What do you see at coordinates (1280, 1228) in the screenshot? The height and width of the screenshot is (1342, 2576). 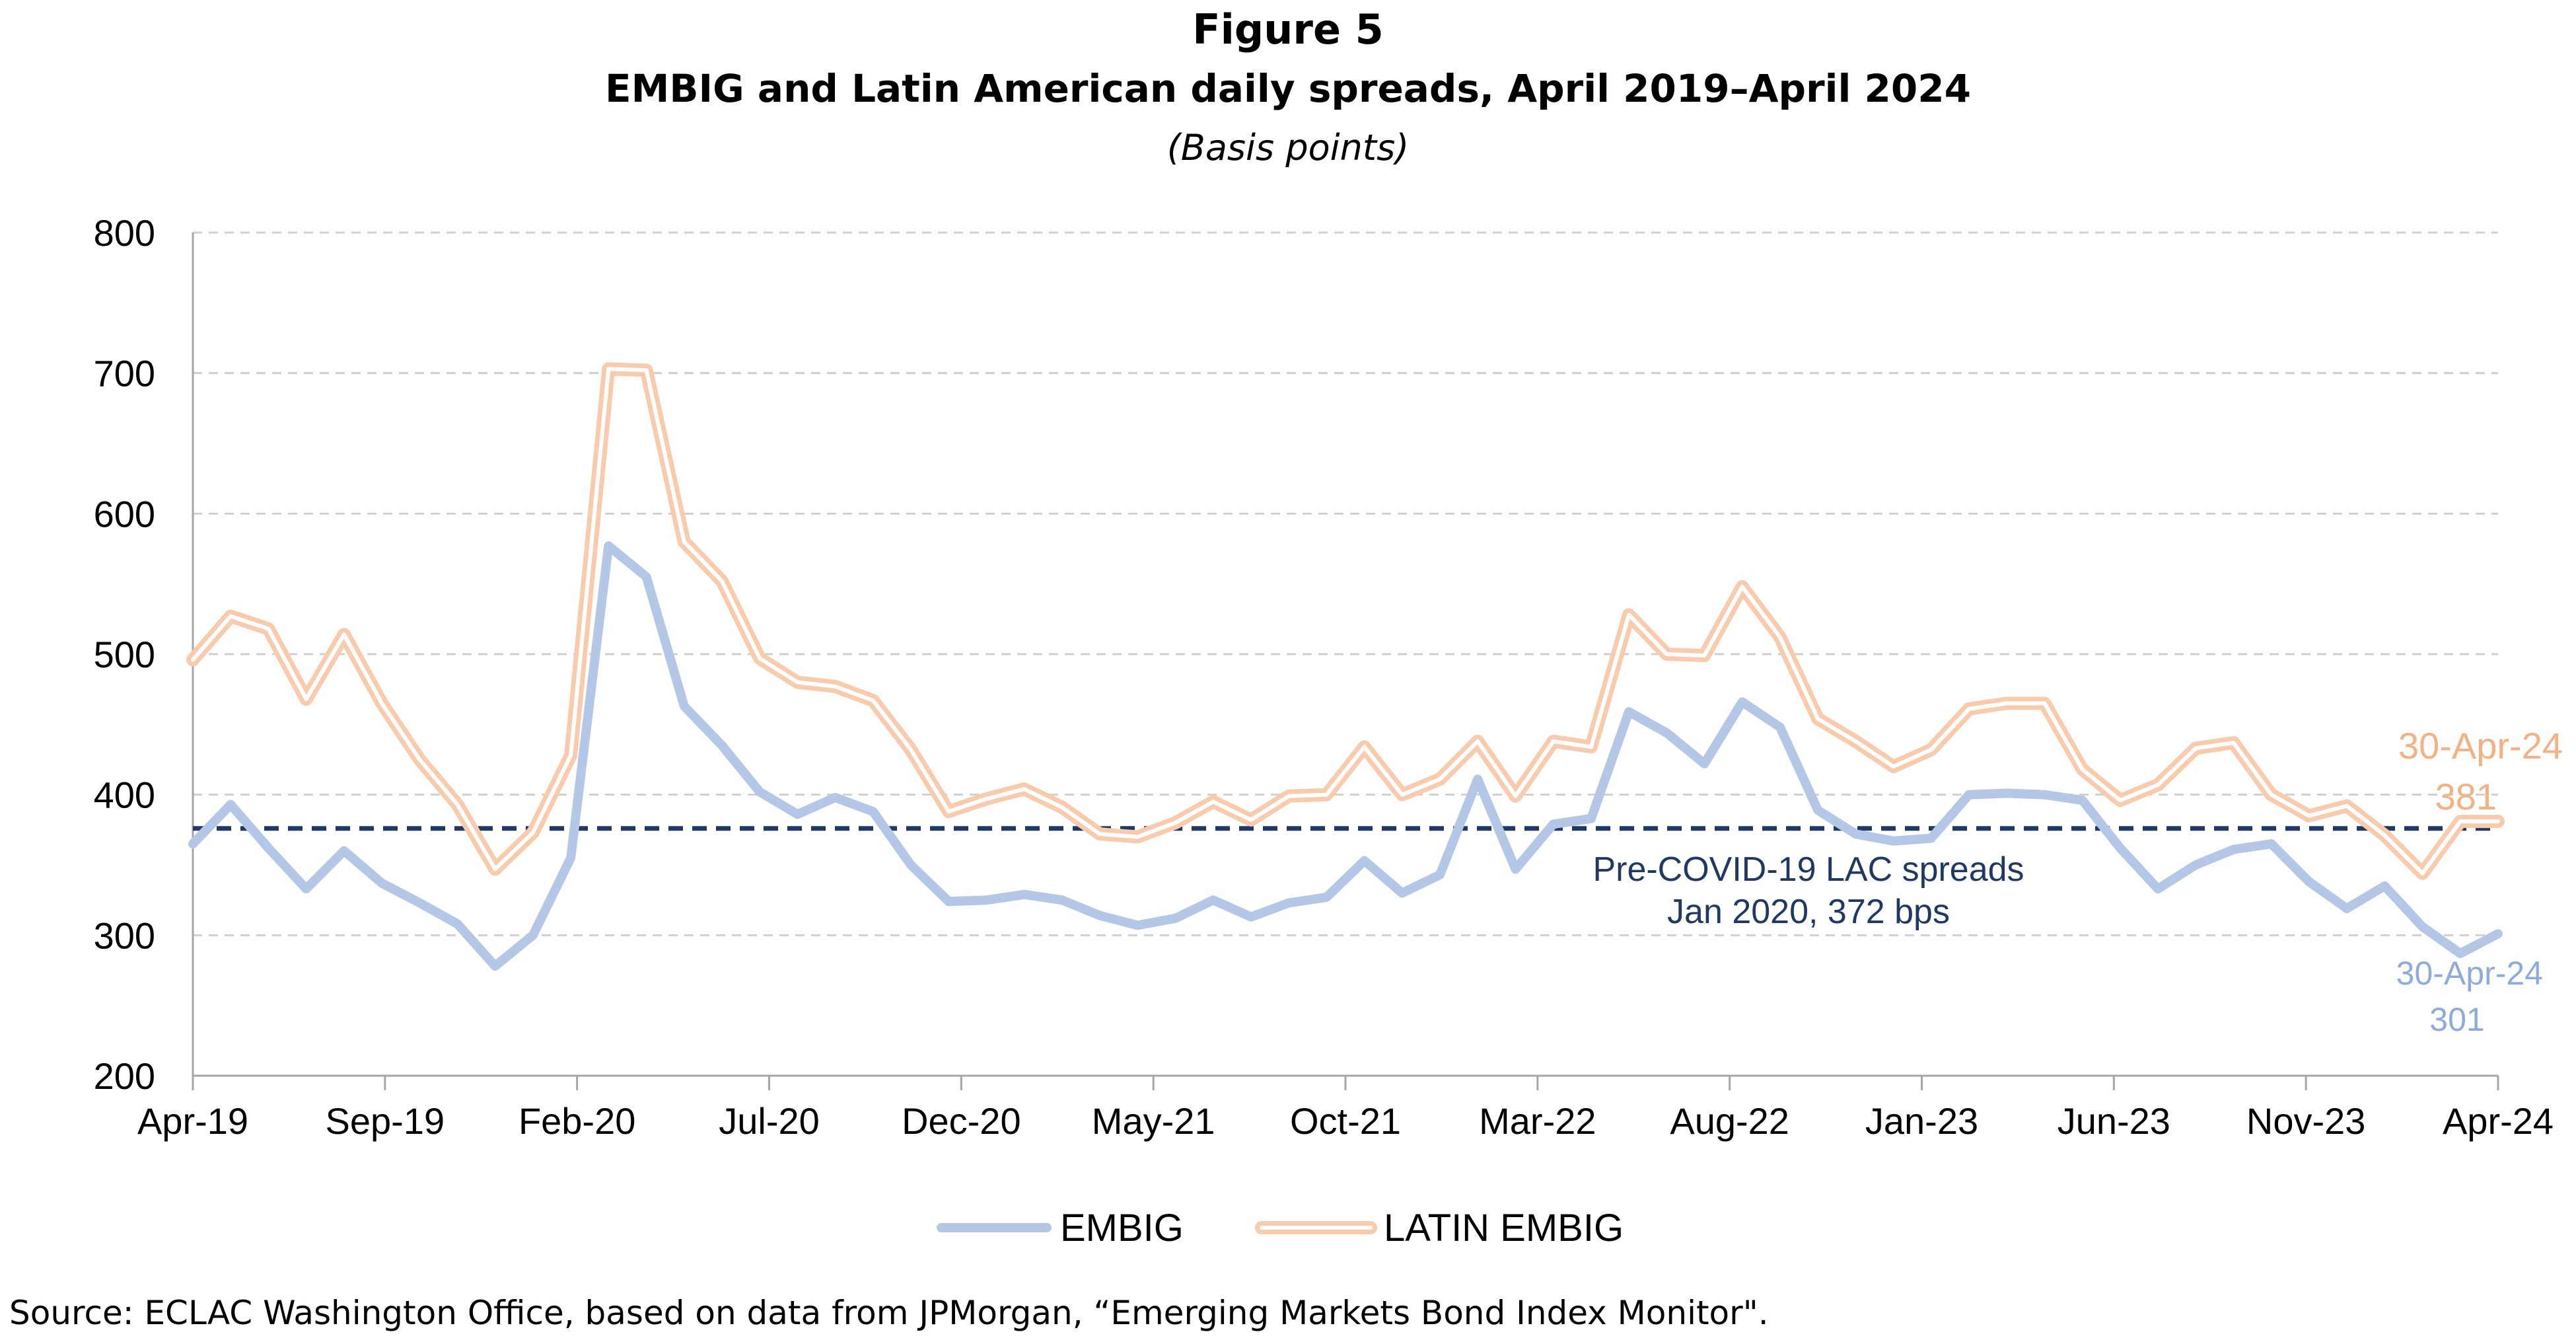 I see `legend: EMBIG LATIN EMBIG` at bounding box center [1280, 1228].